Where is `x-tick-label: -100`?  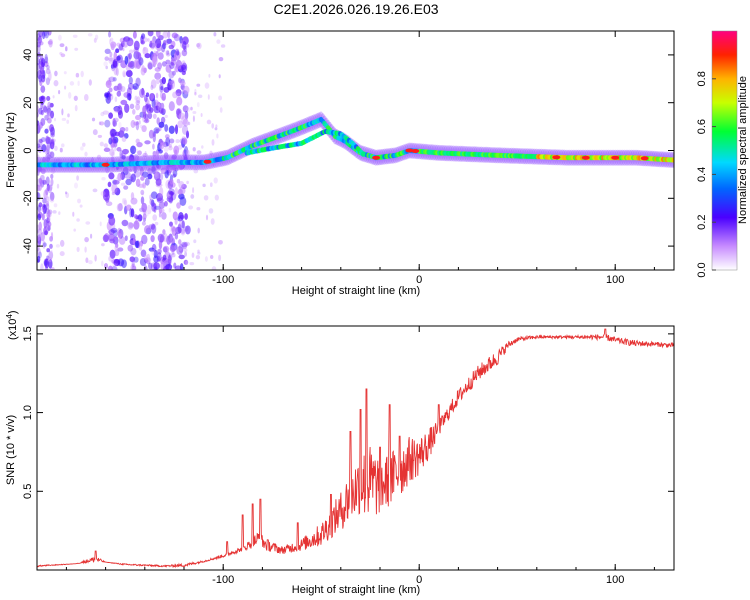
x-tick-label: -100 is located at coordinates (223, 280).